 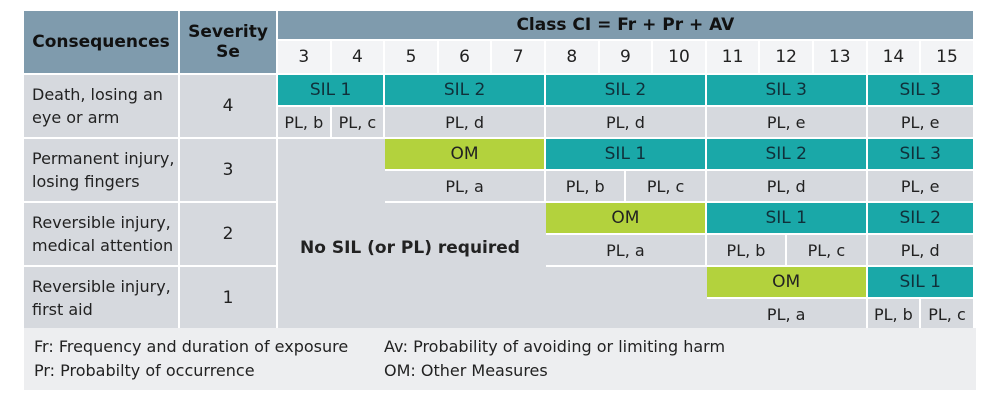 What do you see at coordinates (841, 58) in the screenshot?
I see `class-number-13: 13` at bounding box center [841, 58].